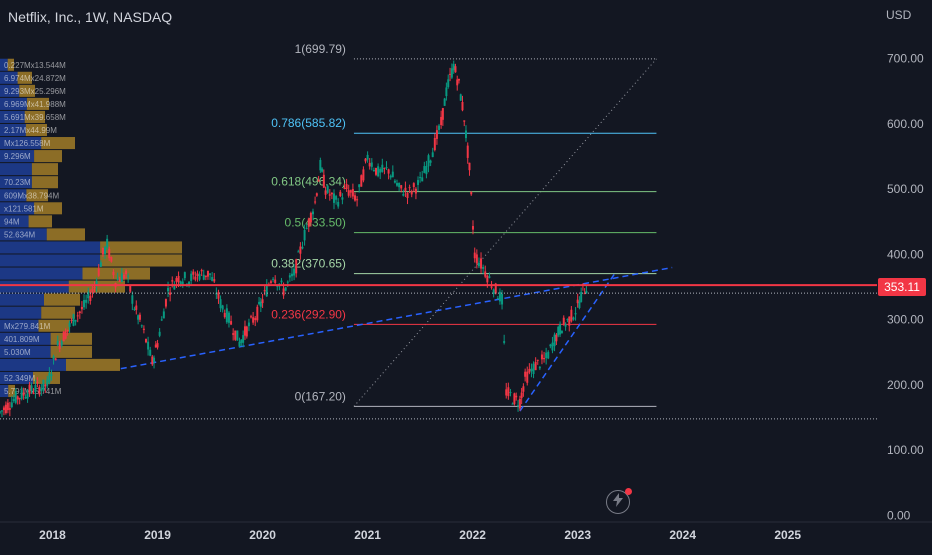  I want to click on y-tick-label: 300.00, so click(905, 320).